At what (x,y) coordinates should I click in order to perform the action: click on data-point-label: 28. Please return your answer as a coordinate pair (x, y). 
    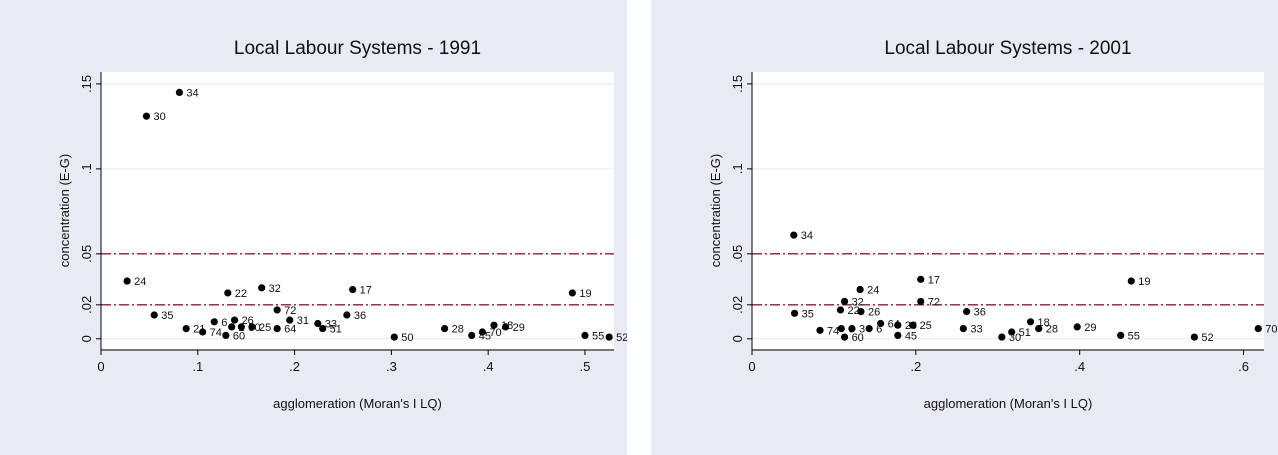
    Looking at the image, I should click on (458, 330).